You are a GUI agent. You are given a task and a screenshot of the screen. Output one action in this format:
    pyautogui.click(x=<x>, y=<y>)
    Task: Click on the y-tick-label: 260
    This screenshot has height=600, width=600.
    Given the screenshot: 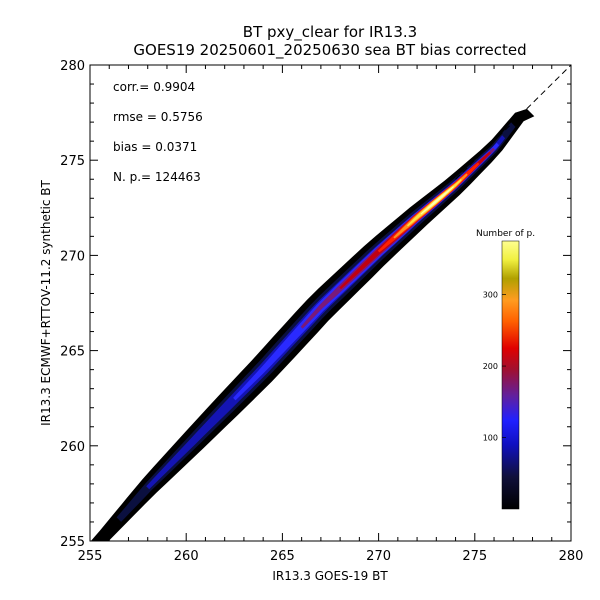 What is the action you would take?
    pyautogui.click(x=72, y=447)
    